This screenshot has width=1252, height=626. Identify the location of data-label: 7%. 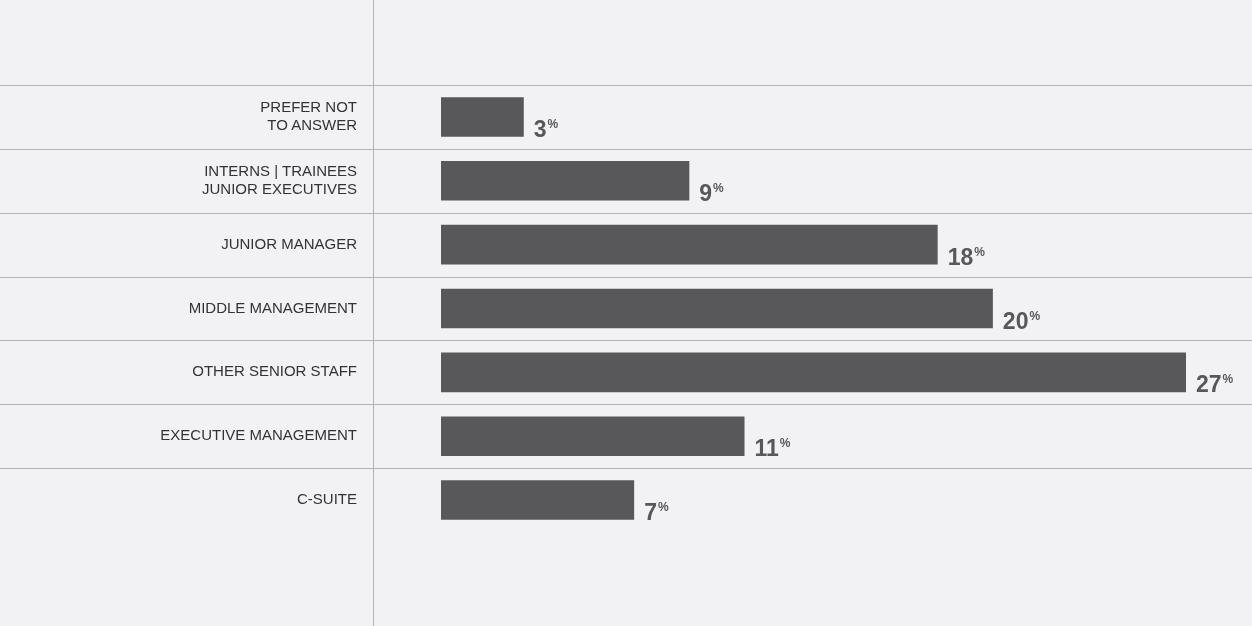
(656, 512).